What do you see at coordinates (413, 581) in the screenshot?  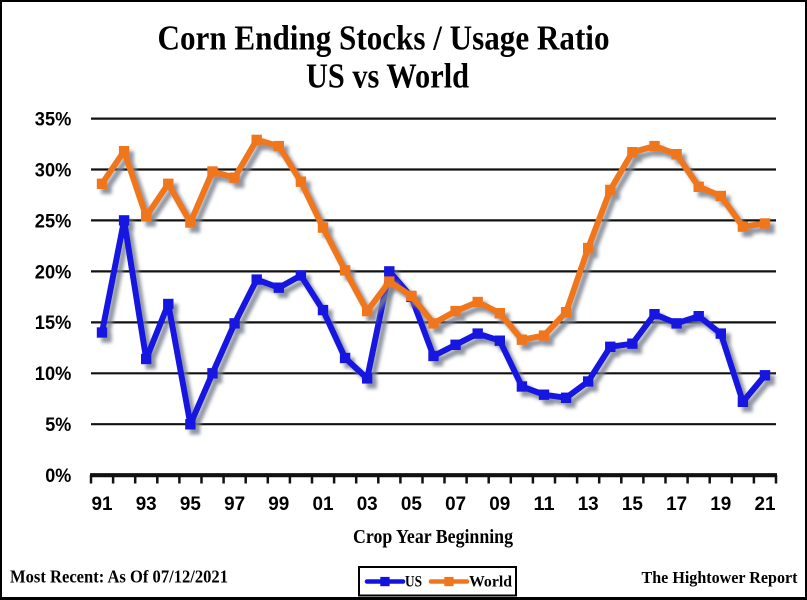 I see `svg-text: US` at bounding box center [413, 581].